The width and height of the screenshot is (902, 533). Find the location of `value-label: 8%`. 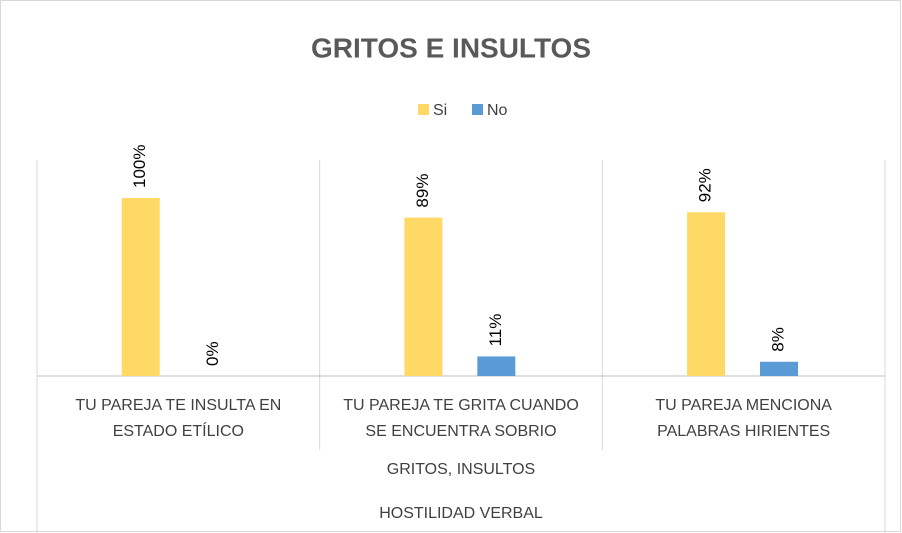

value-label: 8% is located at coordinates (777, 339).